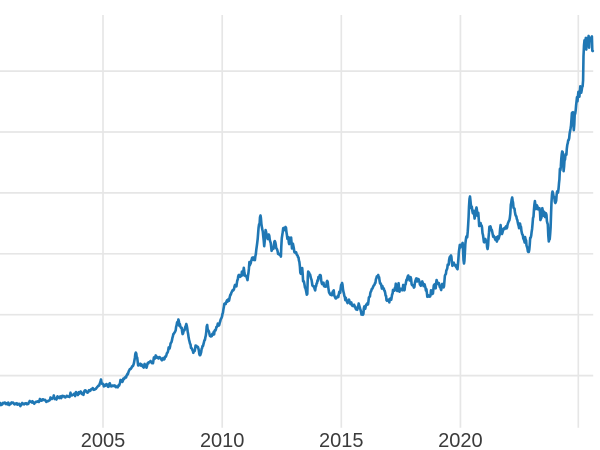  Describe the element at coordinates (103, 440) in the screenshot. I see `svg-text: 2005` at that location.